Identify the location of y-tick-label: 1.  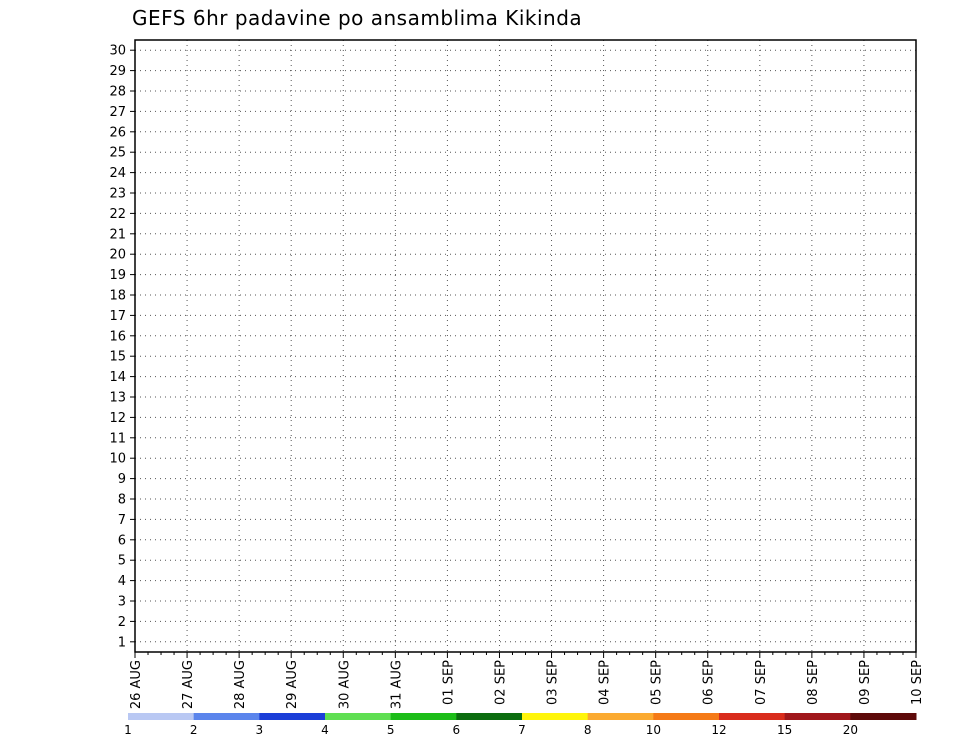
(122, 642).